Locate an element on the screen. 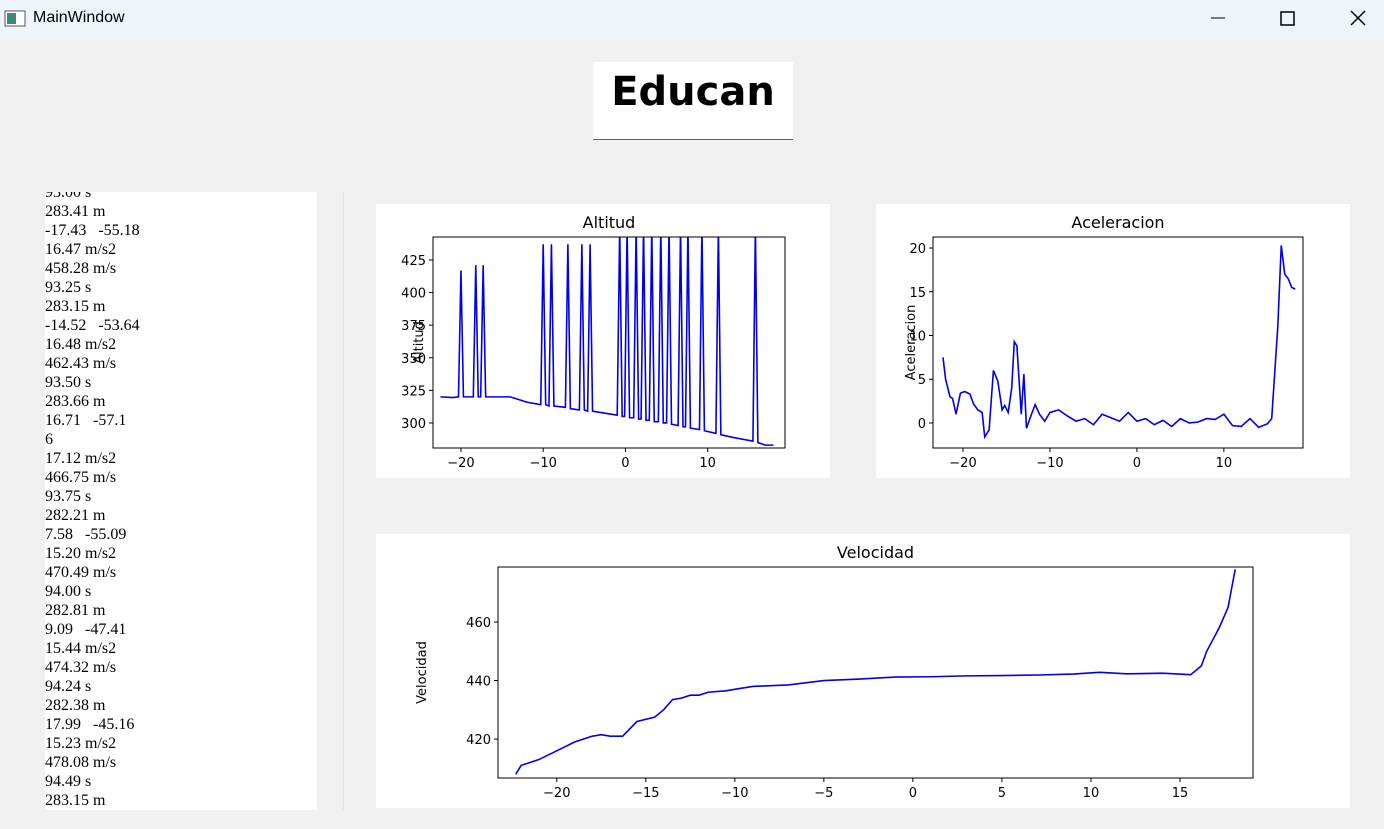 The height and width of the screenshot is (829, 1384). log-line: -14.52 -53.64 is located at coordinates (92, 325).